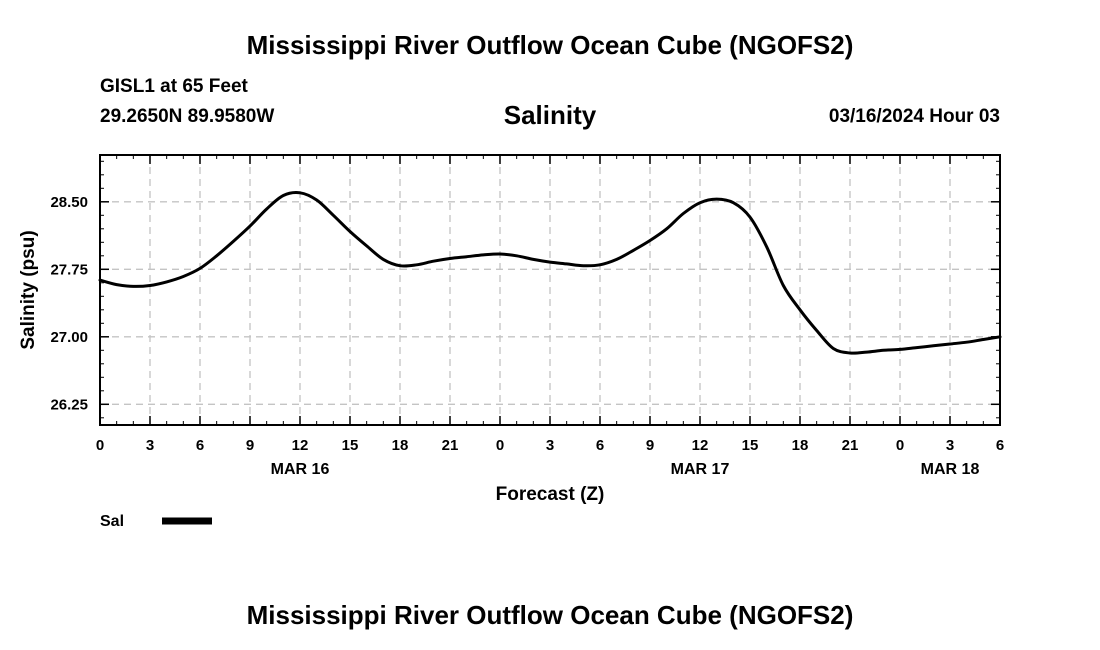 This screenshot has height=650, width=1100. I want to click on date-label: MAR 17, so click(700, 469).